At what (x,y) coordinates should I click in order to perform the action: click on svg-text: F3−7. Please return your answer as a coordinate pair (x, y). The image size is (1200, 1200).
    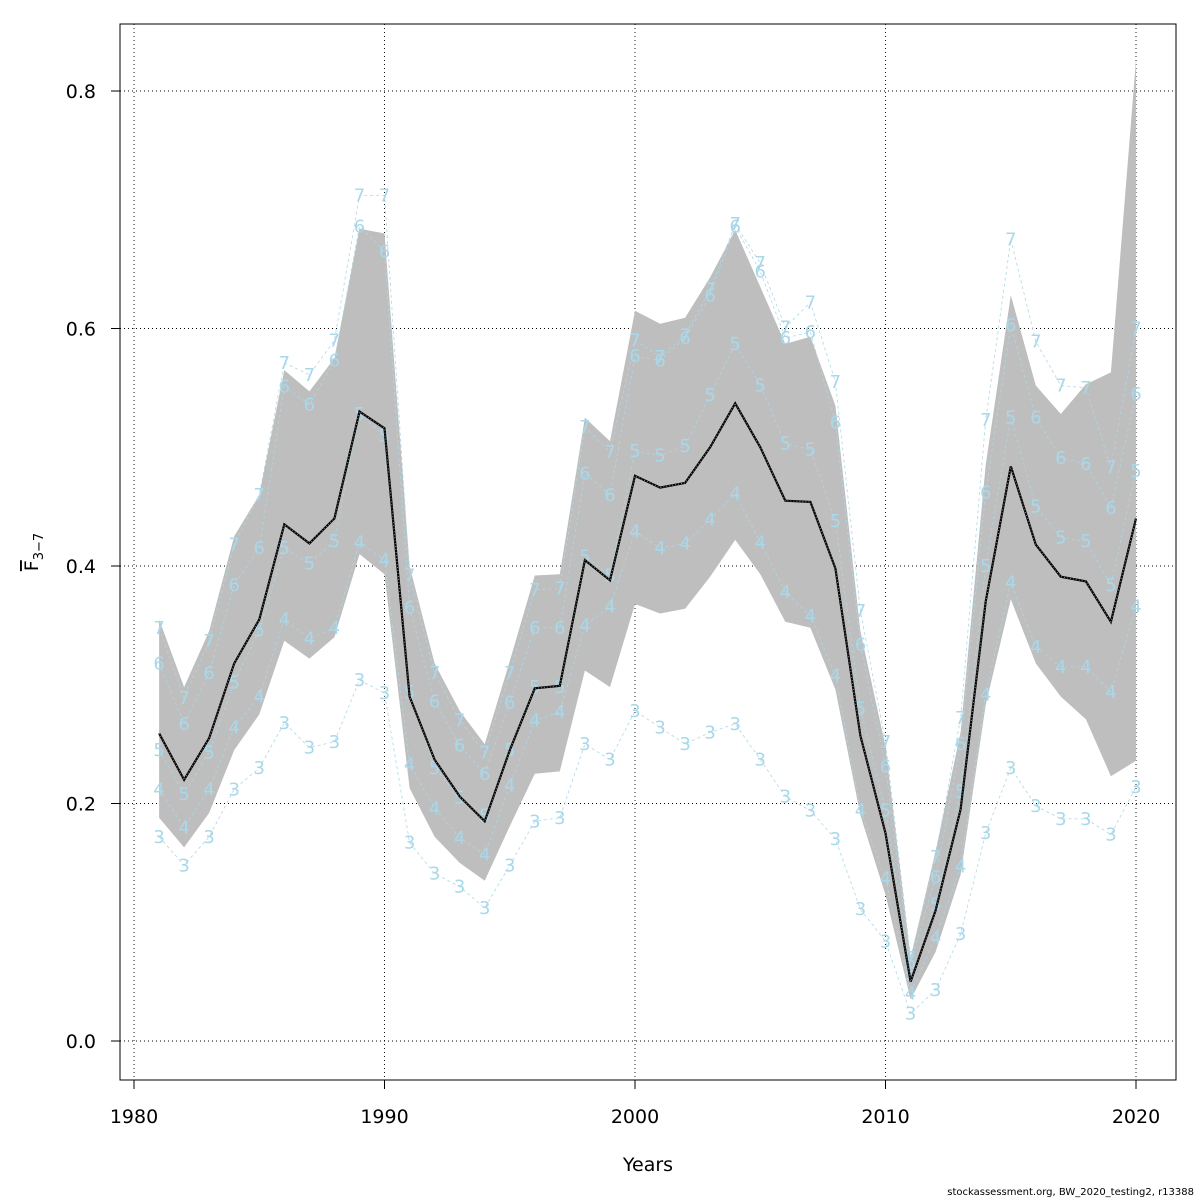
    Looking at the image, I should click on (34, 552).